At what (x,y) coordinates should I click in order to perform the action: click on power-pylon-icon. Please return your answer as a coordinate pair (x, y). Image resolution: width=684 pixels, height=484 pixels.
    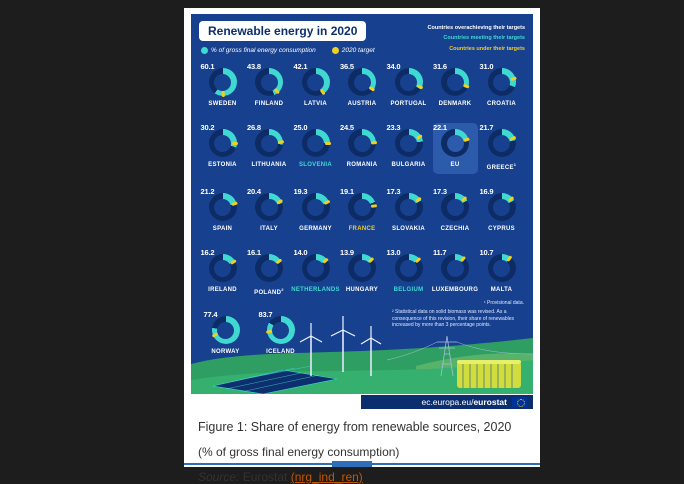
    Looking at the image, I should click on (459, 356).